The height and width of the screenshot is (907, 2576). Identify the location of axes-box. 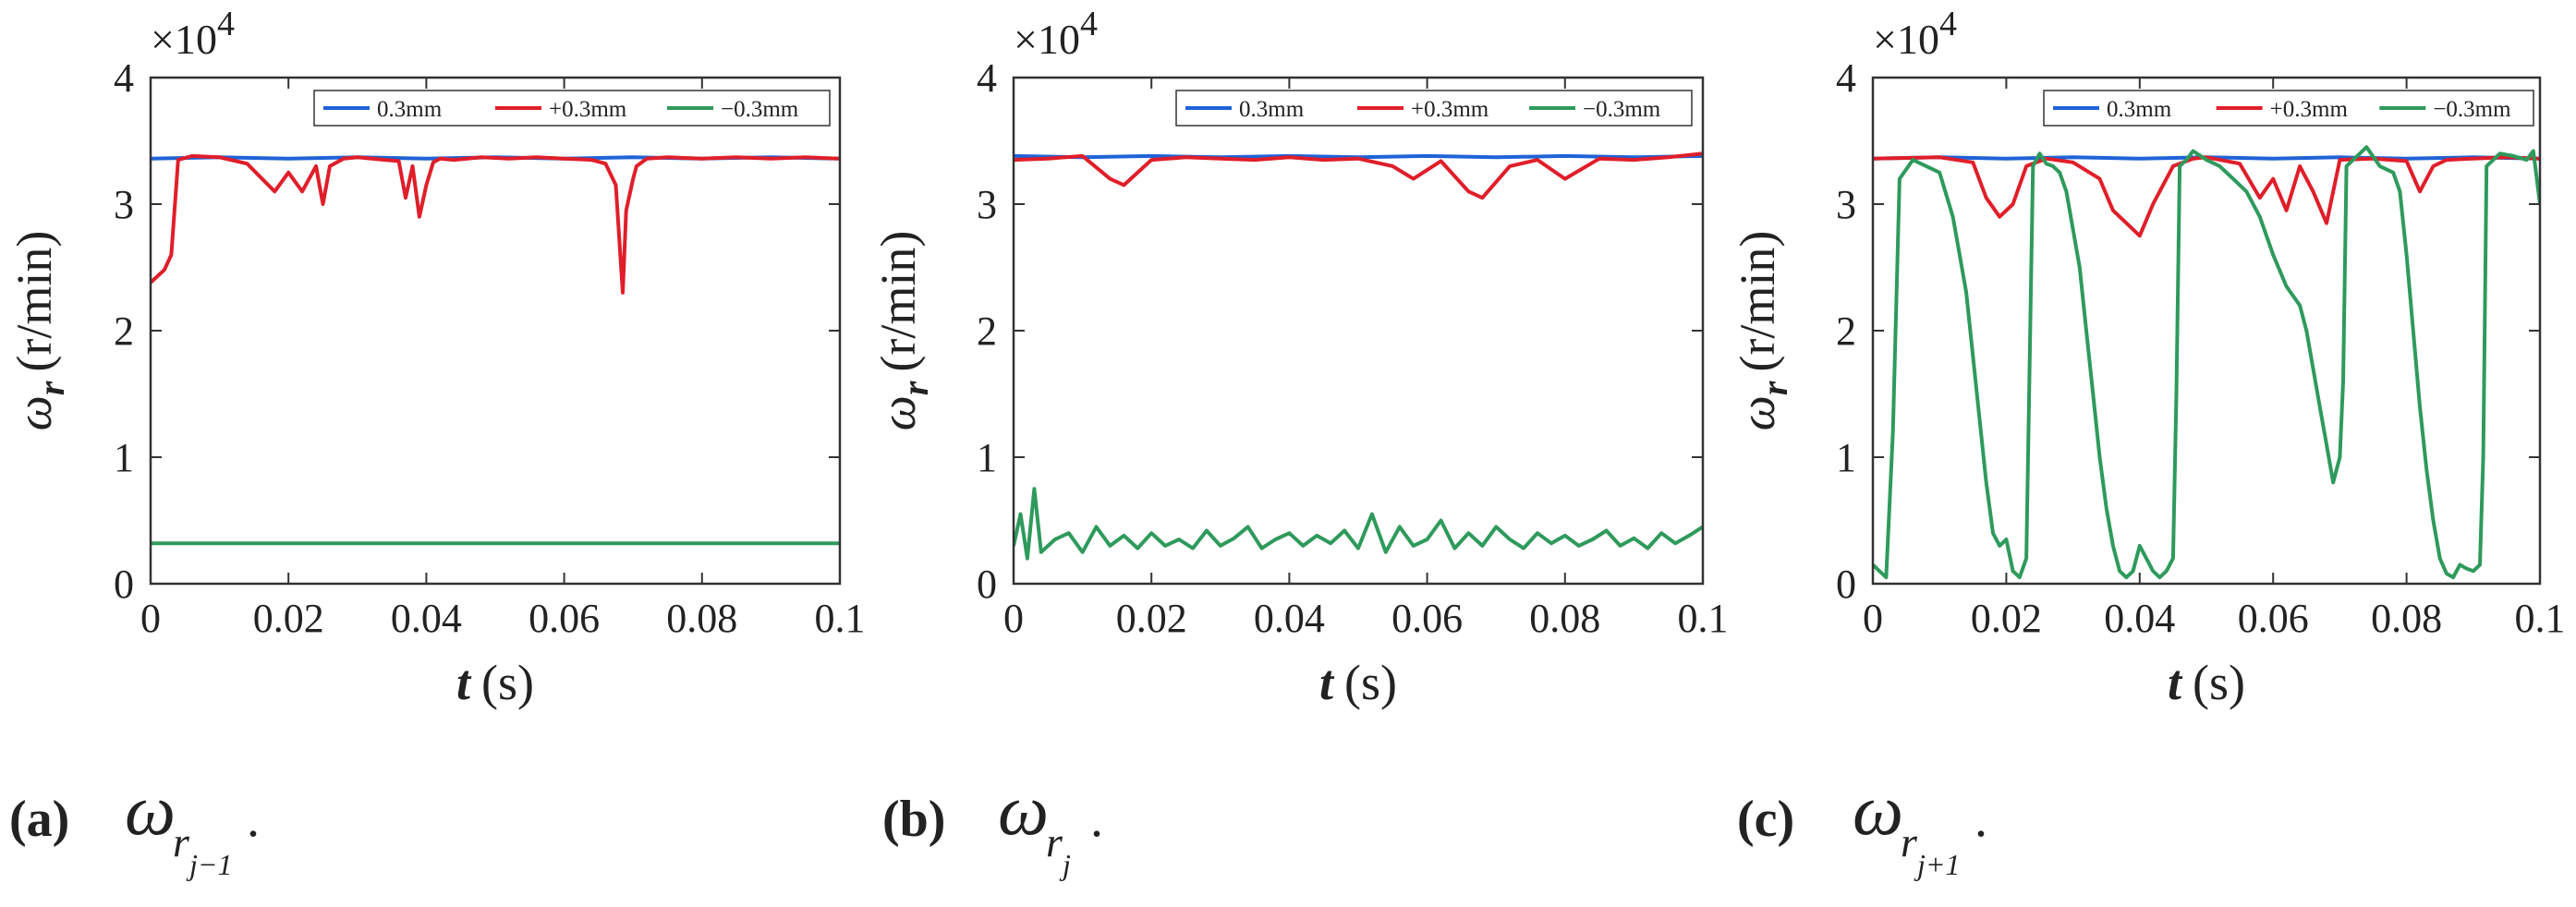
(2206, 331).